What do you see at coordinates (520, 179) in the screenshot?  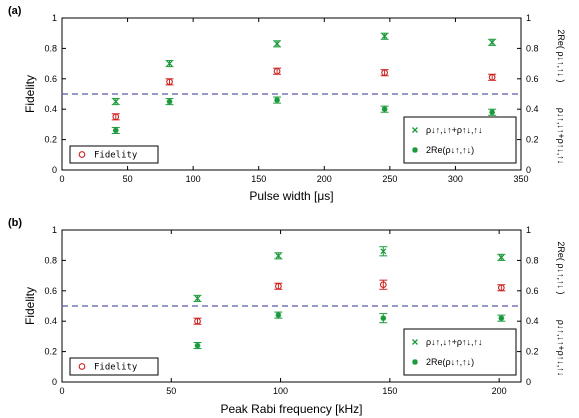 I see `x-tick-label: 350` at bounding box center [520, 179].